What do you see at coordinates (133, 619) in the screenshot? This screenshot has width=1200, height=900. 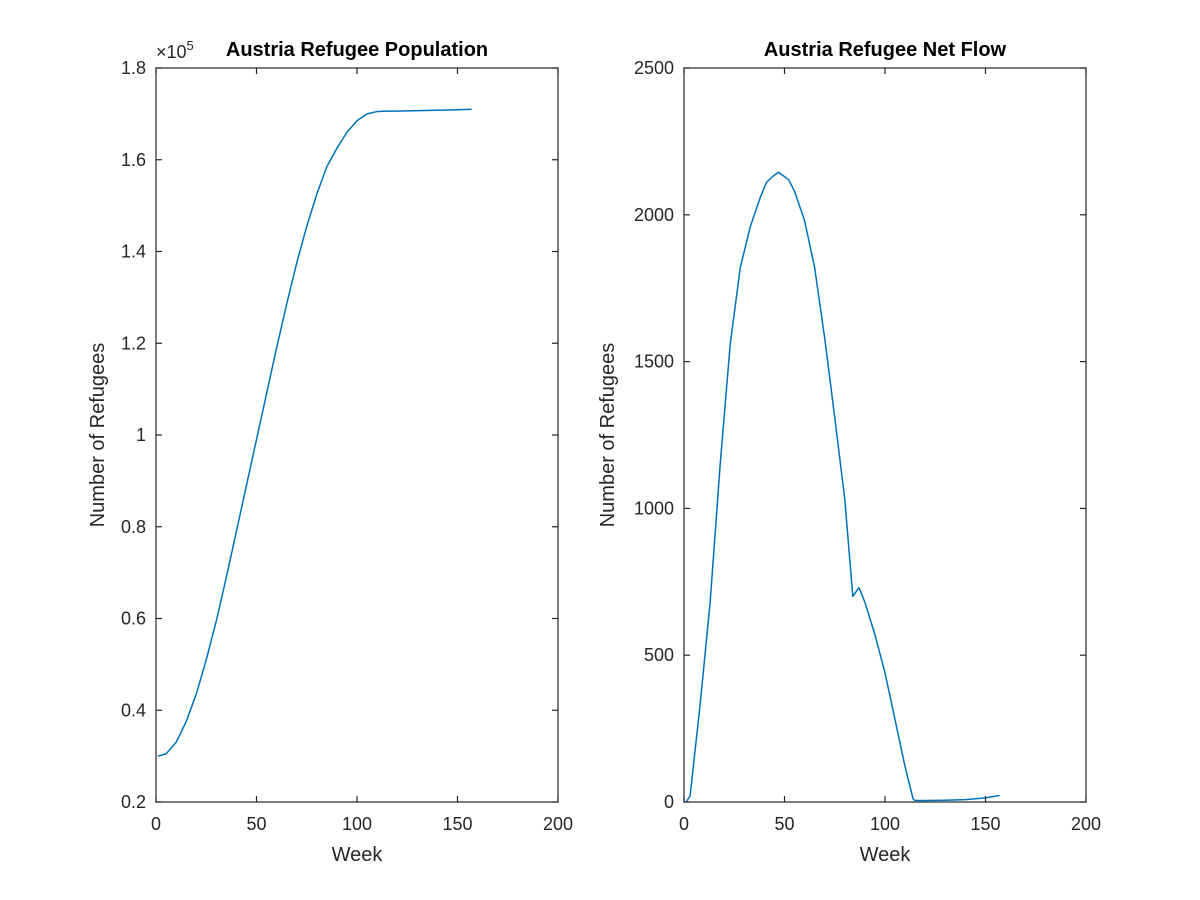 I see `y-tick-label-population: 0.6` at bounding box center [133, 619].